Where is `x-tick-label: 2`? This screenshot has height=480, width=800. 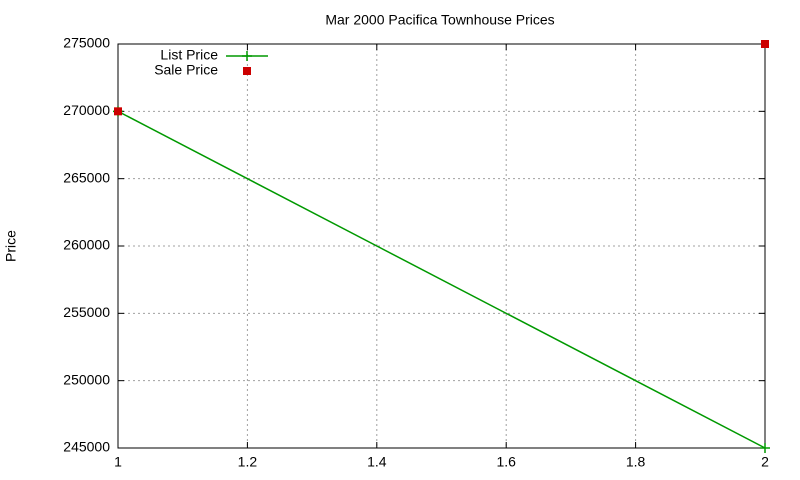
x-tick-label: 2 is located at coordinates (765, 462).